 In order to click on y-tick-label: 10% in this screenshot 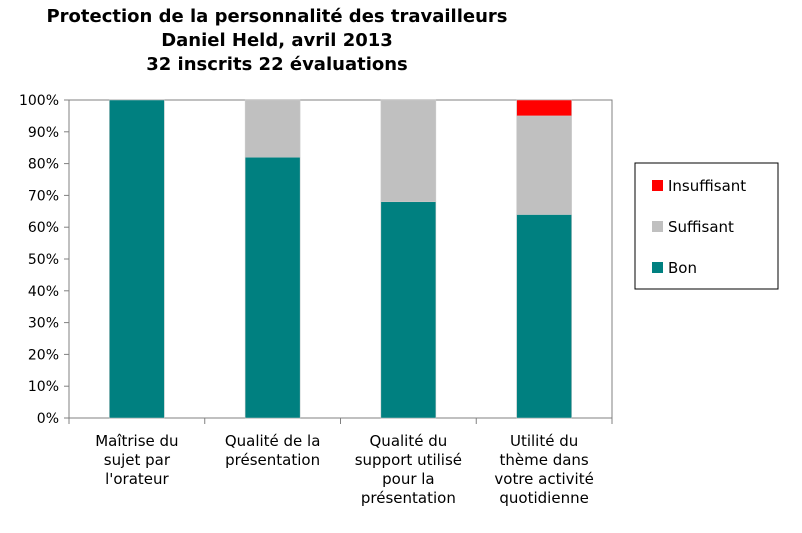, I will do `click(43, 387)`.